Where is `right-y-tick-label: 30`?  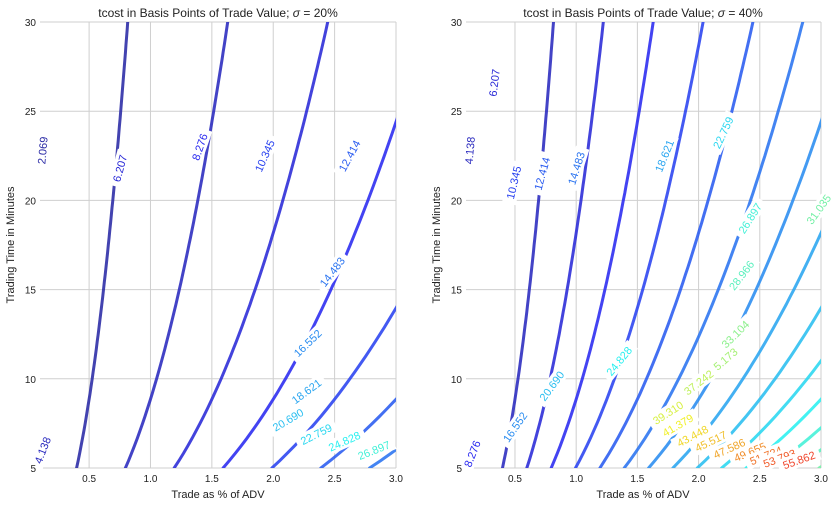
right-y-tick-label: 30 is located at coordinates (457, 23).